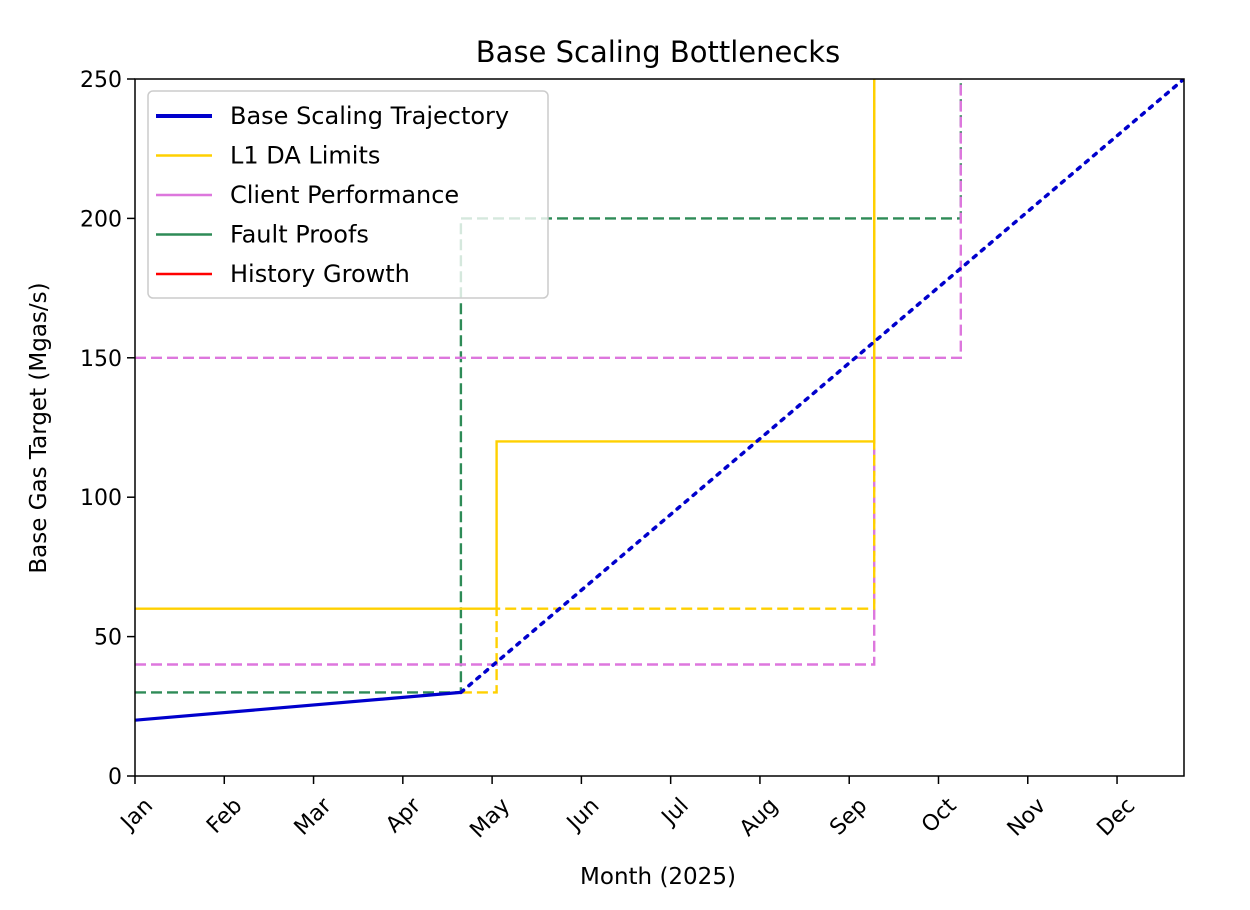 The width and height of the screenshot is (1250, 910). I want to click on legend-label: Fault Proofs, so click(299, 235).